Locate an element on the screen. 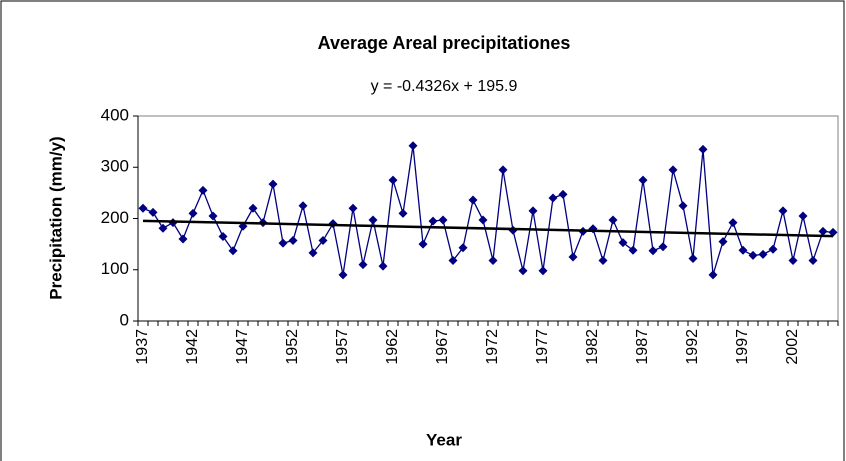  x-tick-label: 1952 is located at coordinates (292, 347).